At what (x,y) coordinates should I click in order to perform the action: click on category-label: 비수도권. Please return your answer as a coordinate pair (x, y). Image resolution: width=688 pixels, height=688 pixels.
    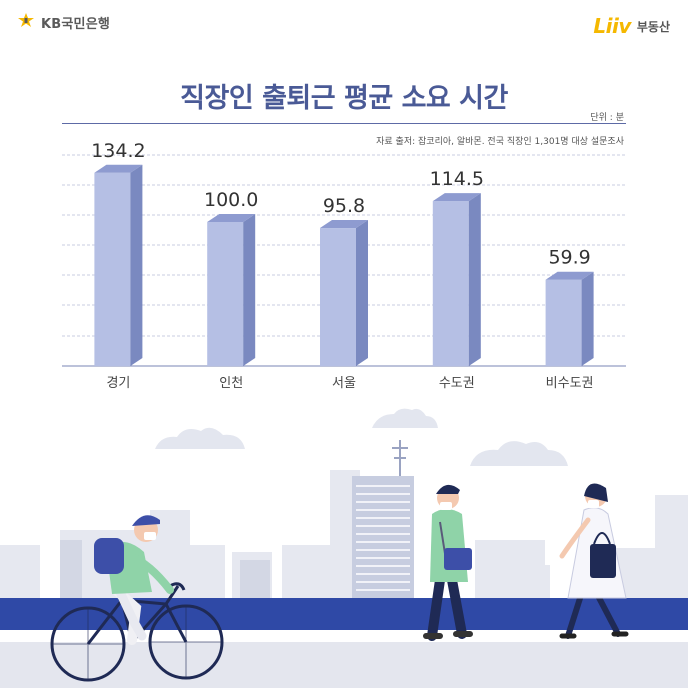
    Looking at the image, I should click on (570, 383).